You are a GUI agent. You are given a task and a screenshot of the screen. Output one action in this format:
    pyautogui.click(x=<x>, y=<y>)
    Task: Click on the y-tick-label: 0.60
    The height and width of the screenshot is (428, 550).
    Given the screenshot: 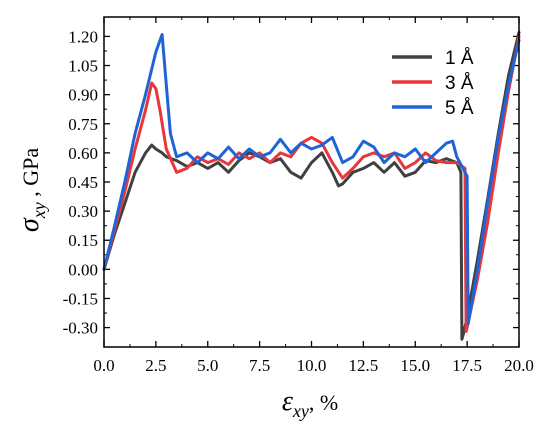 What is the action you would take?
    pyautogui.click(x=83, y=153)
    